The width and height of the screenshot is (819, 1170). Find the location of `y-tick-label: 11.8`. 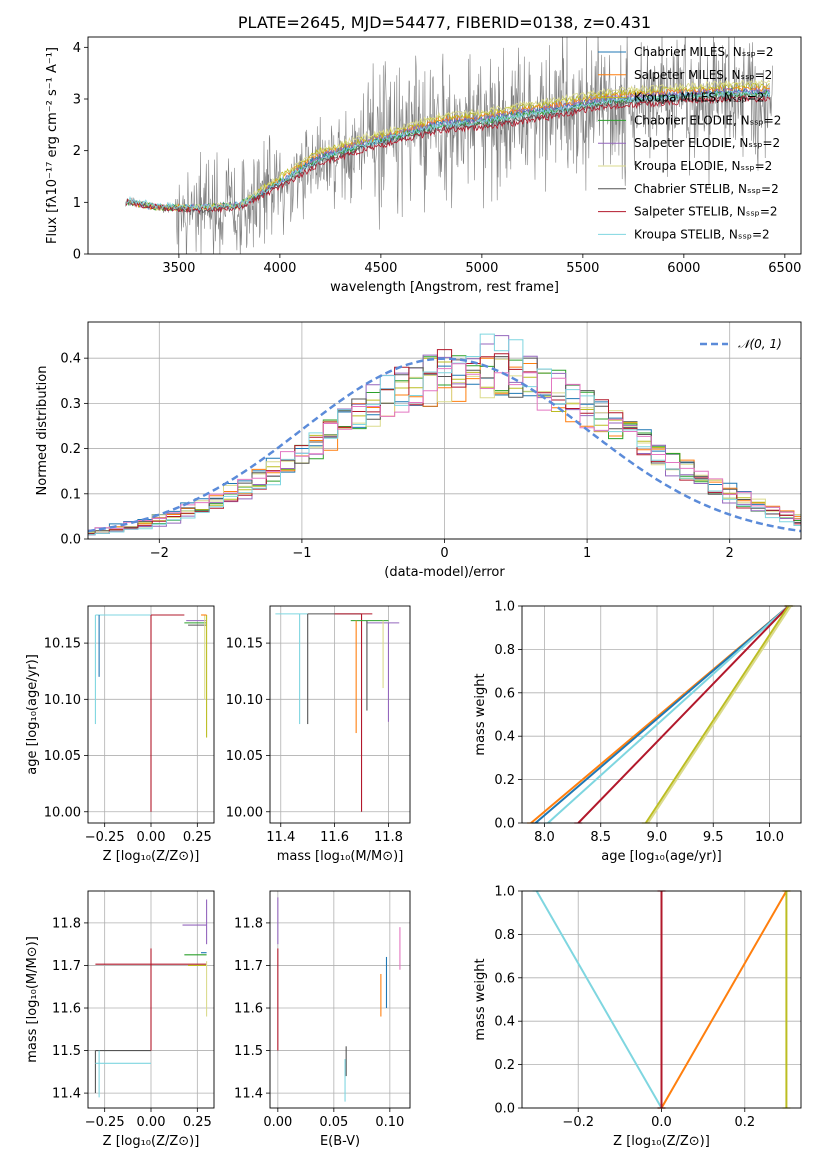

y-tick-label: 11.8 is located at coordinates (66, 923).